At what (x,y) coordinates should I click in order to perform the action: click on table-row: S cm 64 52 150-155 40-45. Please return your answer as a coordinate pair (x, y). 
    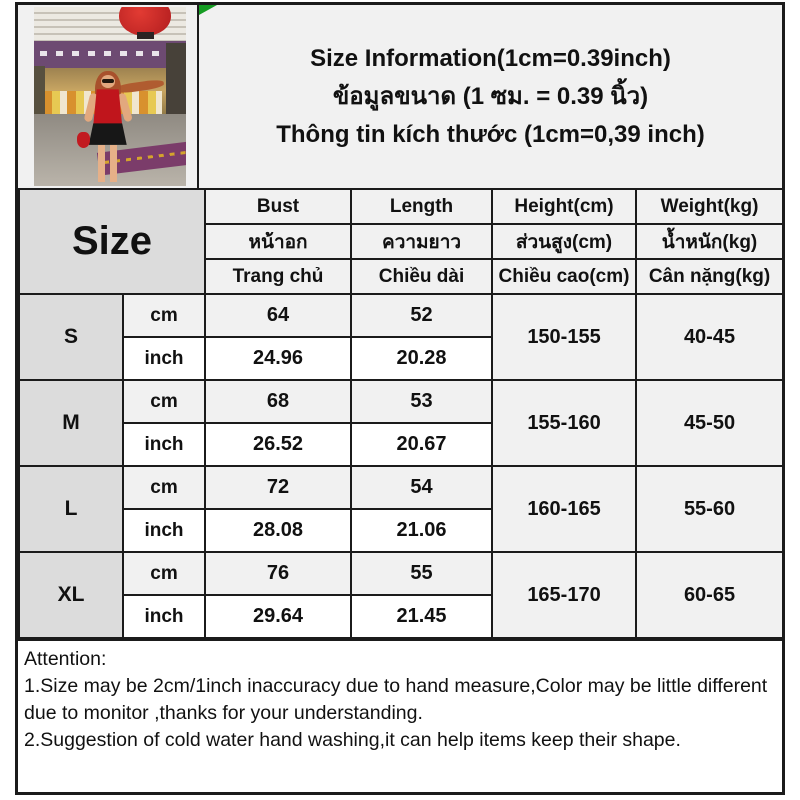
    Looking at the image, I should click on (401, 337).